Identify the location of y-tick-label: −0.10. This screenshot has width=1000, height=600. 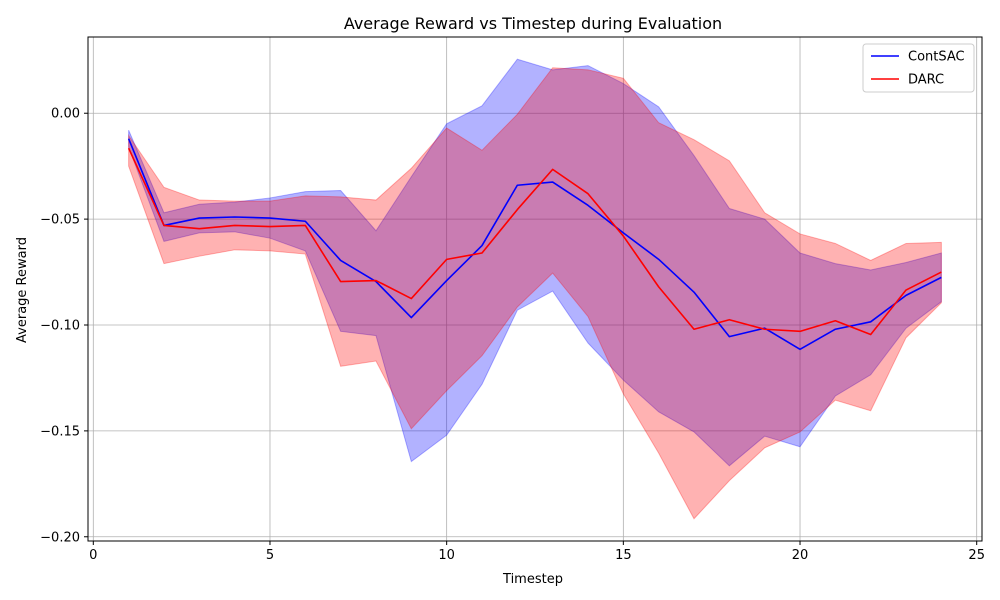
(60, 326).